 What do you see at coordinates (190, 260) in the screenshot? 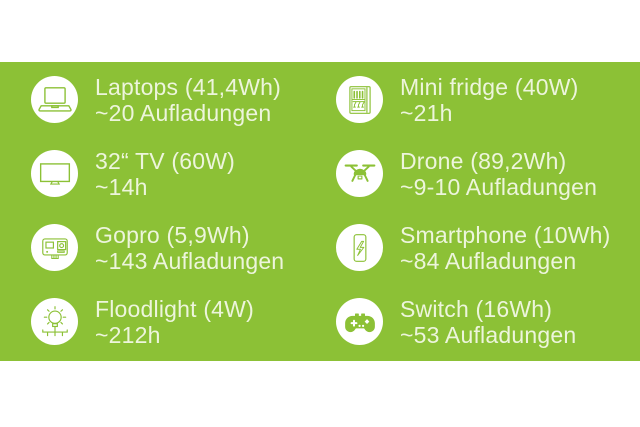
I see `item-value: ~143 Aufladungen` at bounding box center [190, 260].